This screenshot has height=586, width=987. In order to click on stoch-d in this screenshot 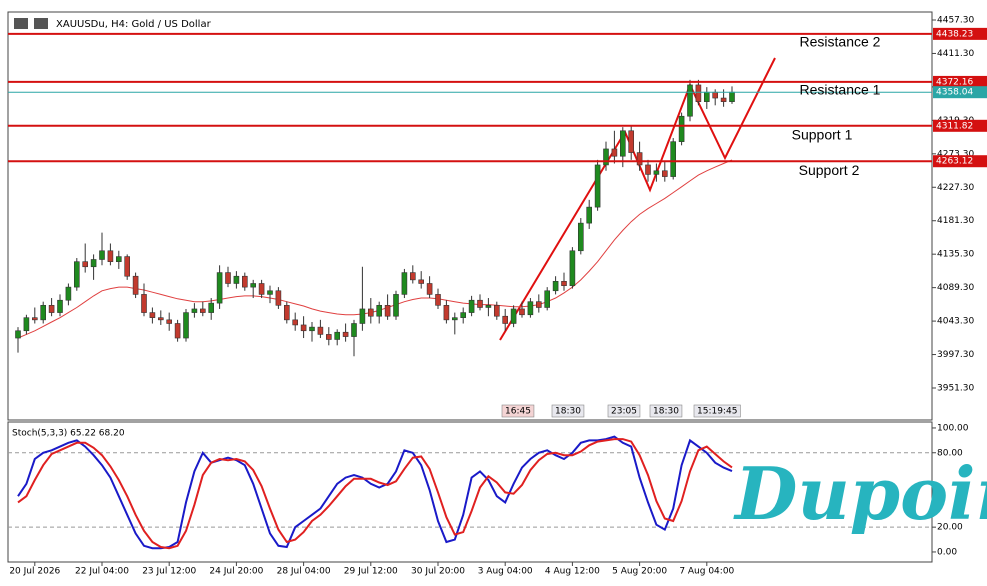, I will do `click(375, 494)`.